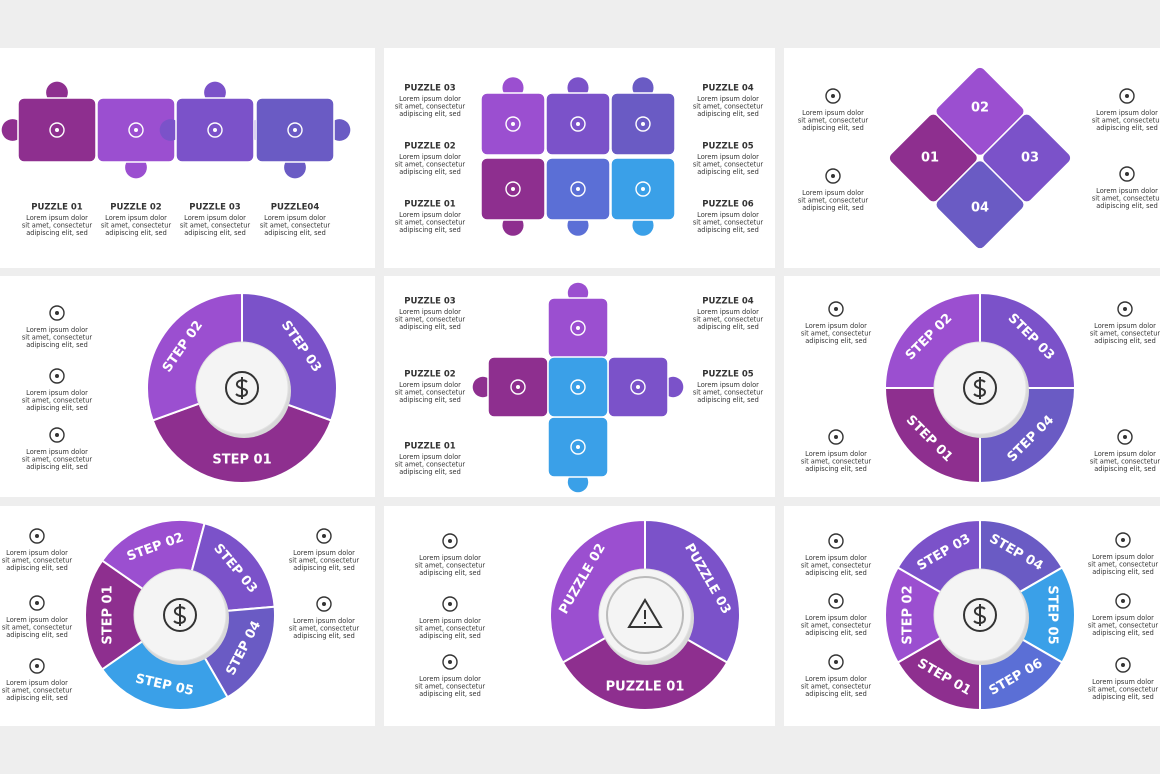 The height and width of the screenshot is (774, 1160). I want to click on segment-label: STEP 02, so click(908, 614).